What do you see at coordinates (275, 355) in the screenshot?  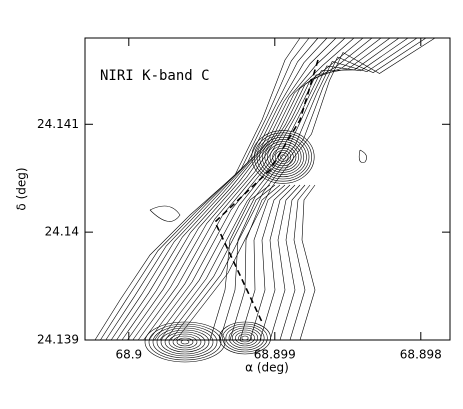 I see `x-tick-label: 68.899` at bounding box center [275, 355].